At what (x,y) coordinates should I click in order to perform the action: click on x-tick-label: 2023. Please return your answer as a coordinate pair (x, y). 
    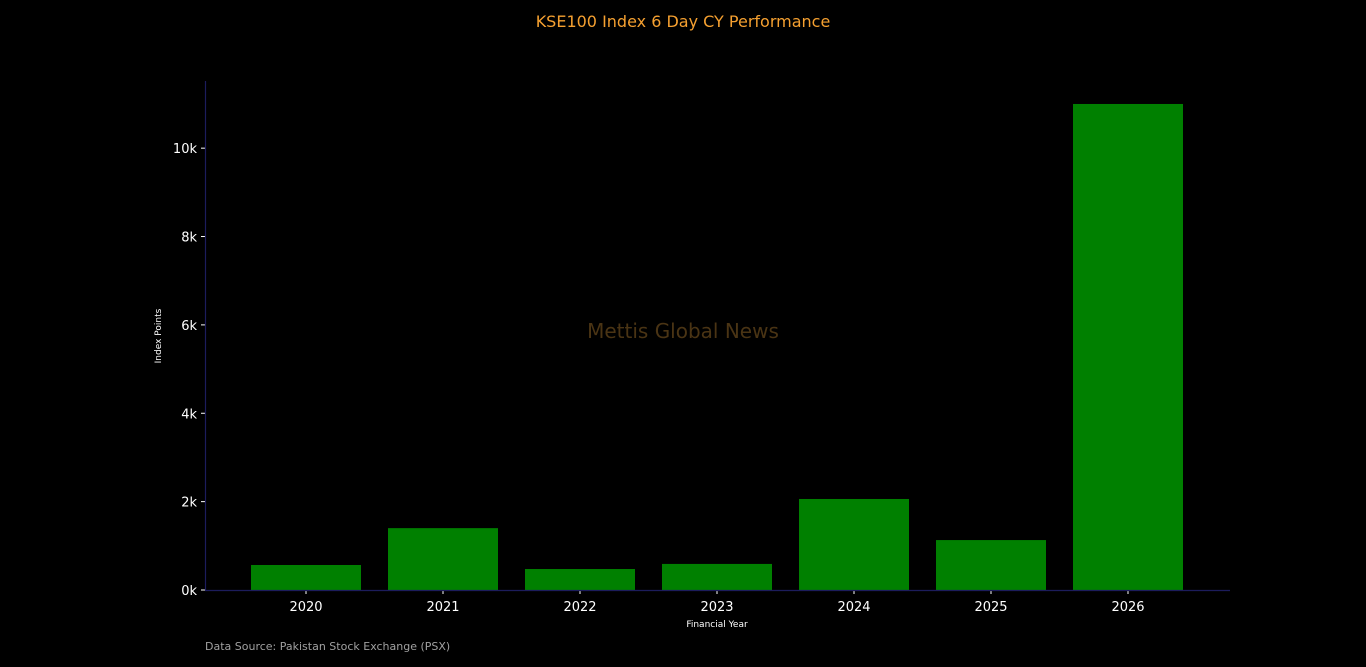
    Looking at the image, I should click on (716, 607).